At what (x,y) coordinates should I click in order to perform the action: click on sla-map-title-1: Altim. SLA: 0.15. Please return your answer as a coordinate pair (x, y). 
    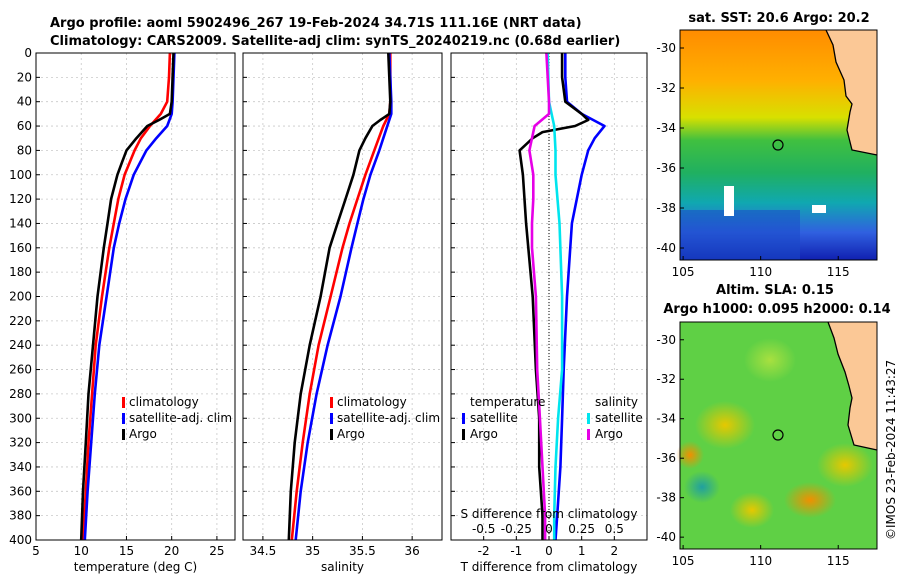
    Looking at the image, I should click on (775, 290).